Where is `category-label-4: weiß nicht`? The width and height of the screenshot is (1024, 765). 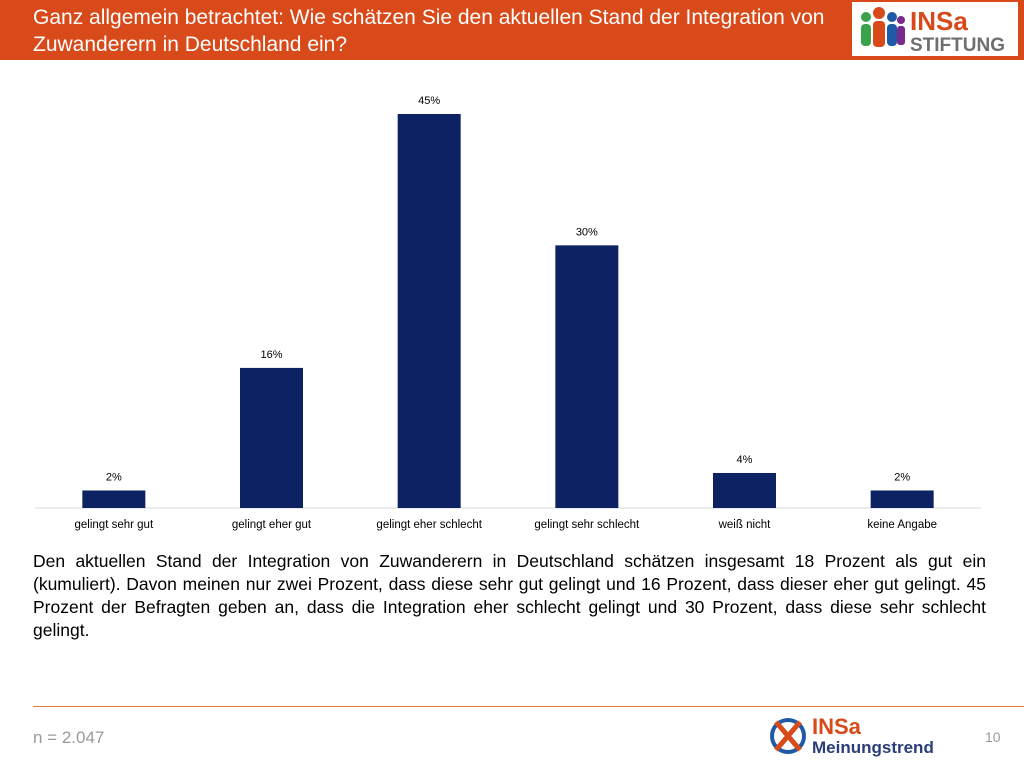
category-label-4: weiß nicht is located at coordinates (745, 525).